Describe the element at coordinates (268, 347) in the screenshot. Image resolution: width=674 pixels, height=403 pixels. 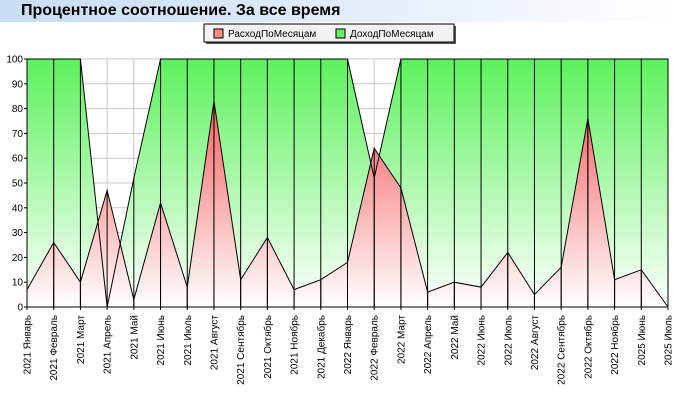
I see `x-tick-label: 2021 Октябрь` at that location.